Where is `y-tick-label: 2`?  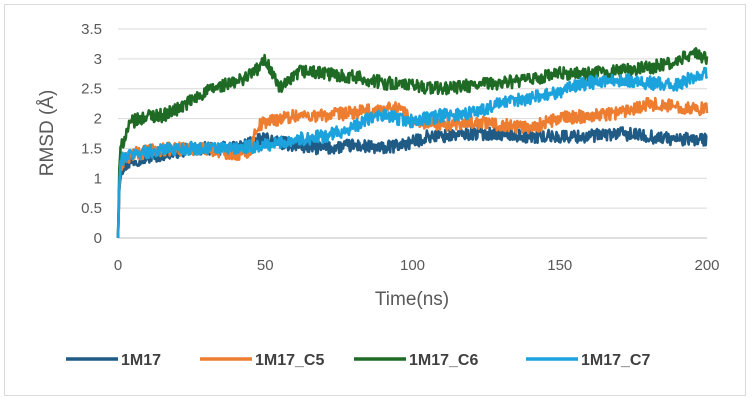
y-tick-label: 2 is located at coordinates (98, 119).